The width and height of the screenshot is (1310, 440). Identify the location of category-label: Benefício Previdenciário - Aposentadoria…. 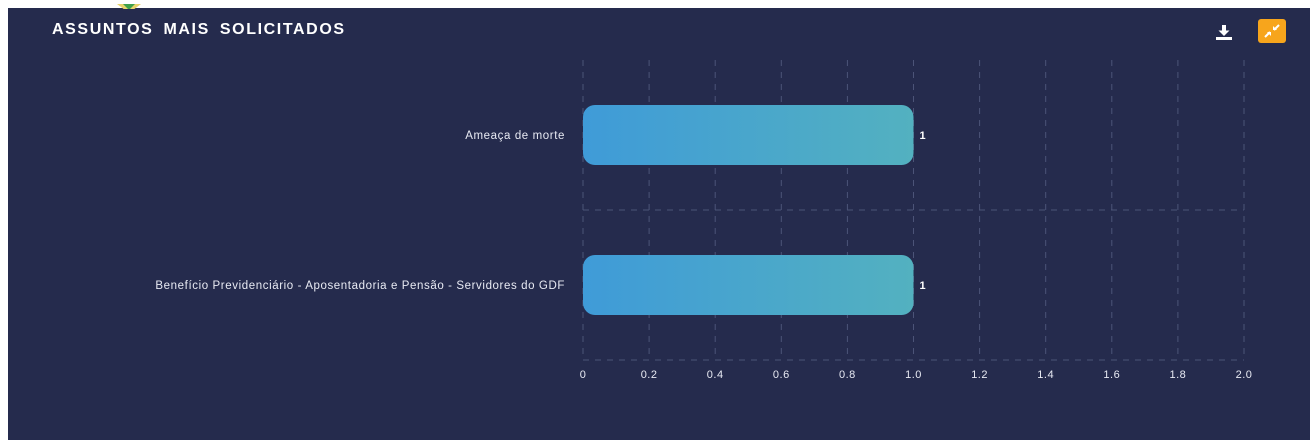
(360, 286).